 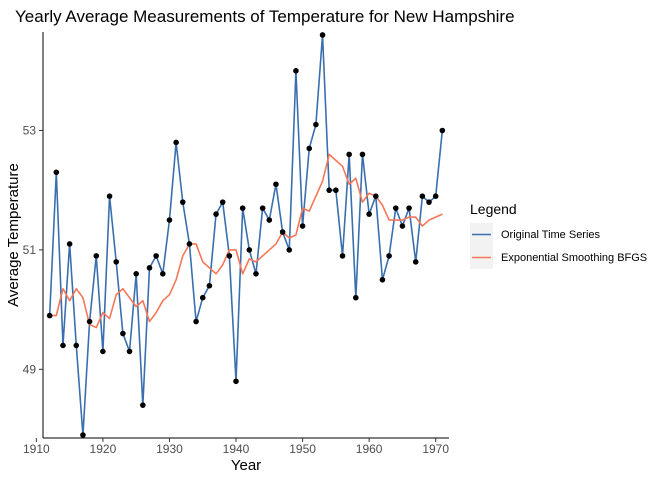 I want to click on y-axis-title: Average Temperature, so click(x=13, y=235).